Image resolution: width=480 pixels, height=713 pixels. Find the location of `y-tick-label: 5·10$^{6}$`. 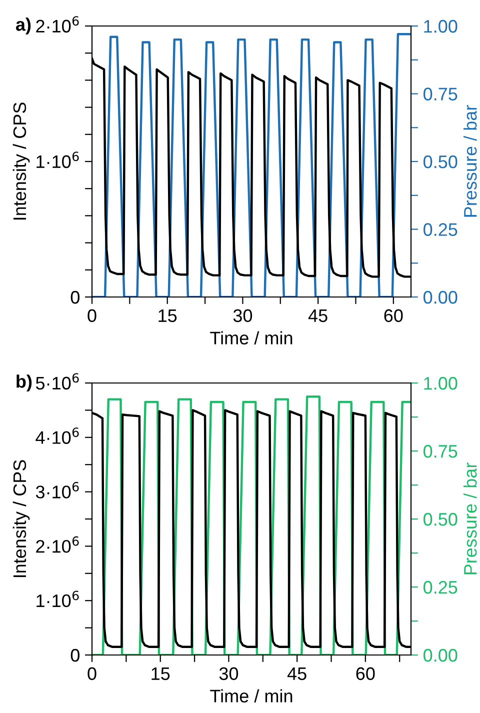

y-tick-label: 5·10$^{6}$ is located at coordinates (57, 381).